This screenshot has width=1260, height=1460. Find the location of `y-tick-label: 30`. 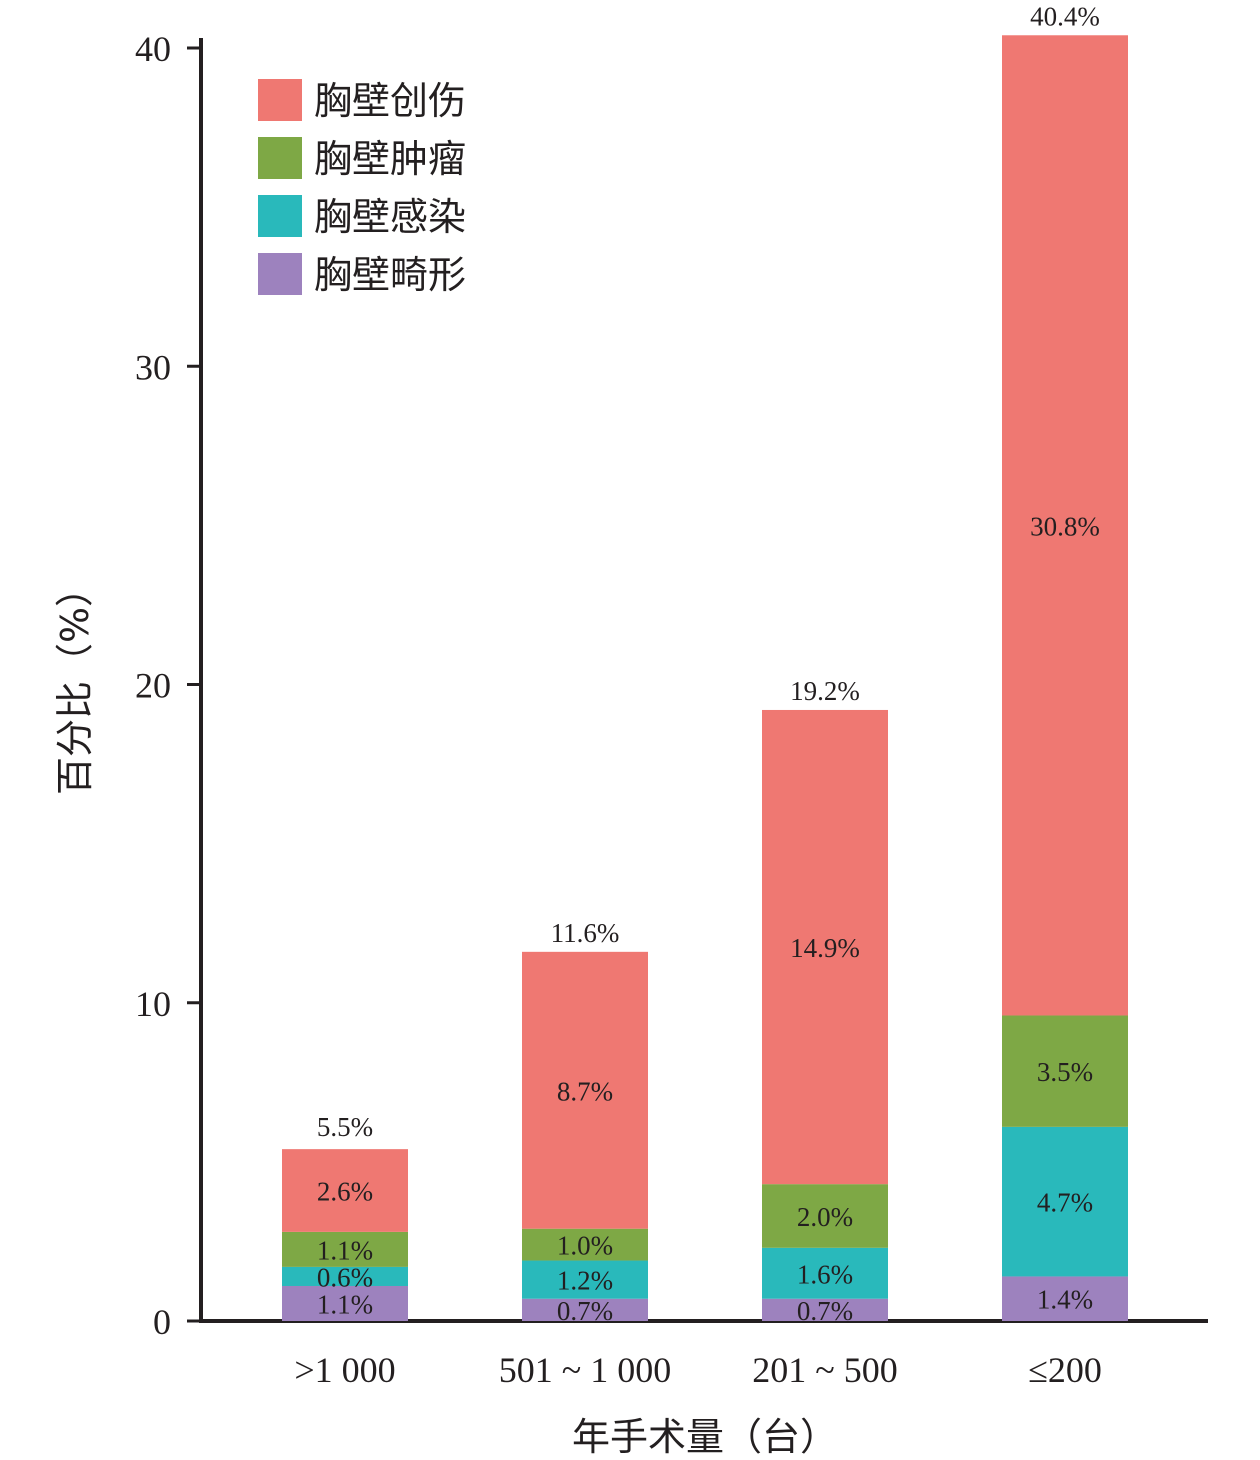

y-tick-label: 30 is located at coordinates (153, 367).